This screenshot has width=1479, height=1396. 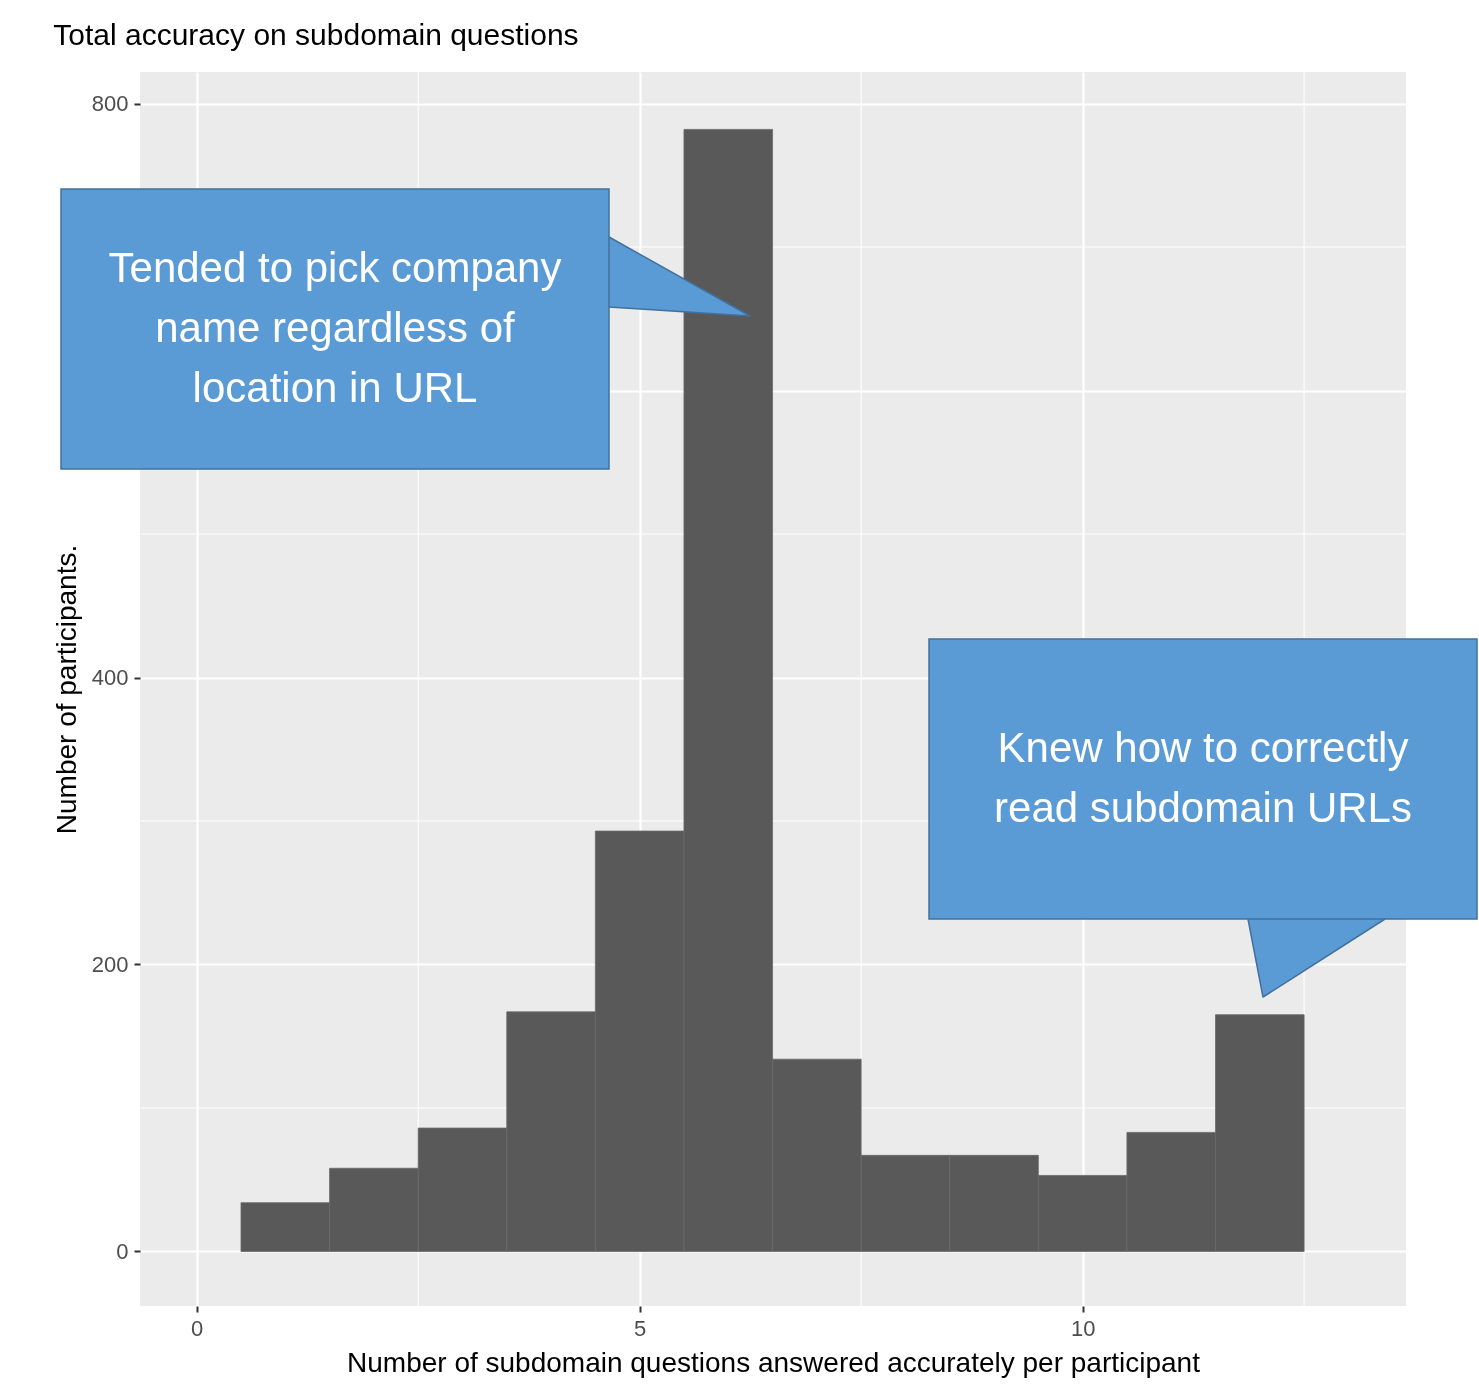 What do you see at coordinates (122, 1251) in the screenshot?
I see `y-tick-label: 0` at bounding box center [122, 1251].